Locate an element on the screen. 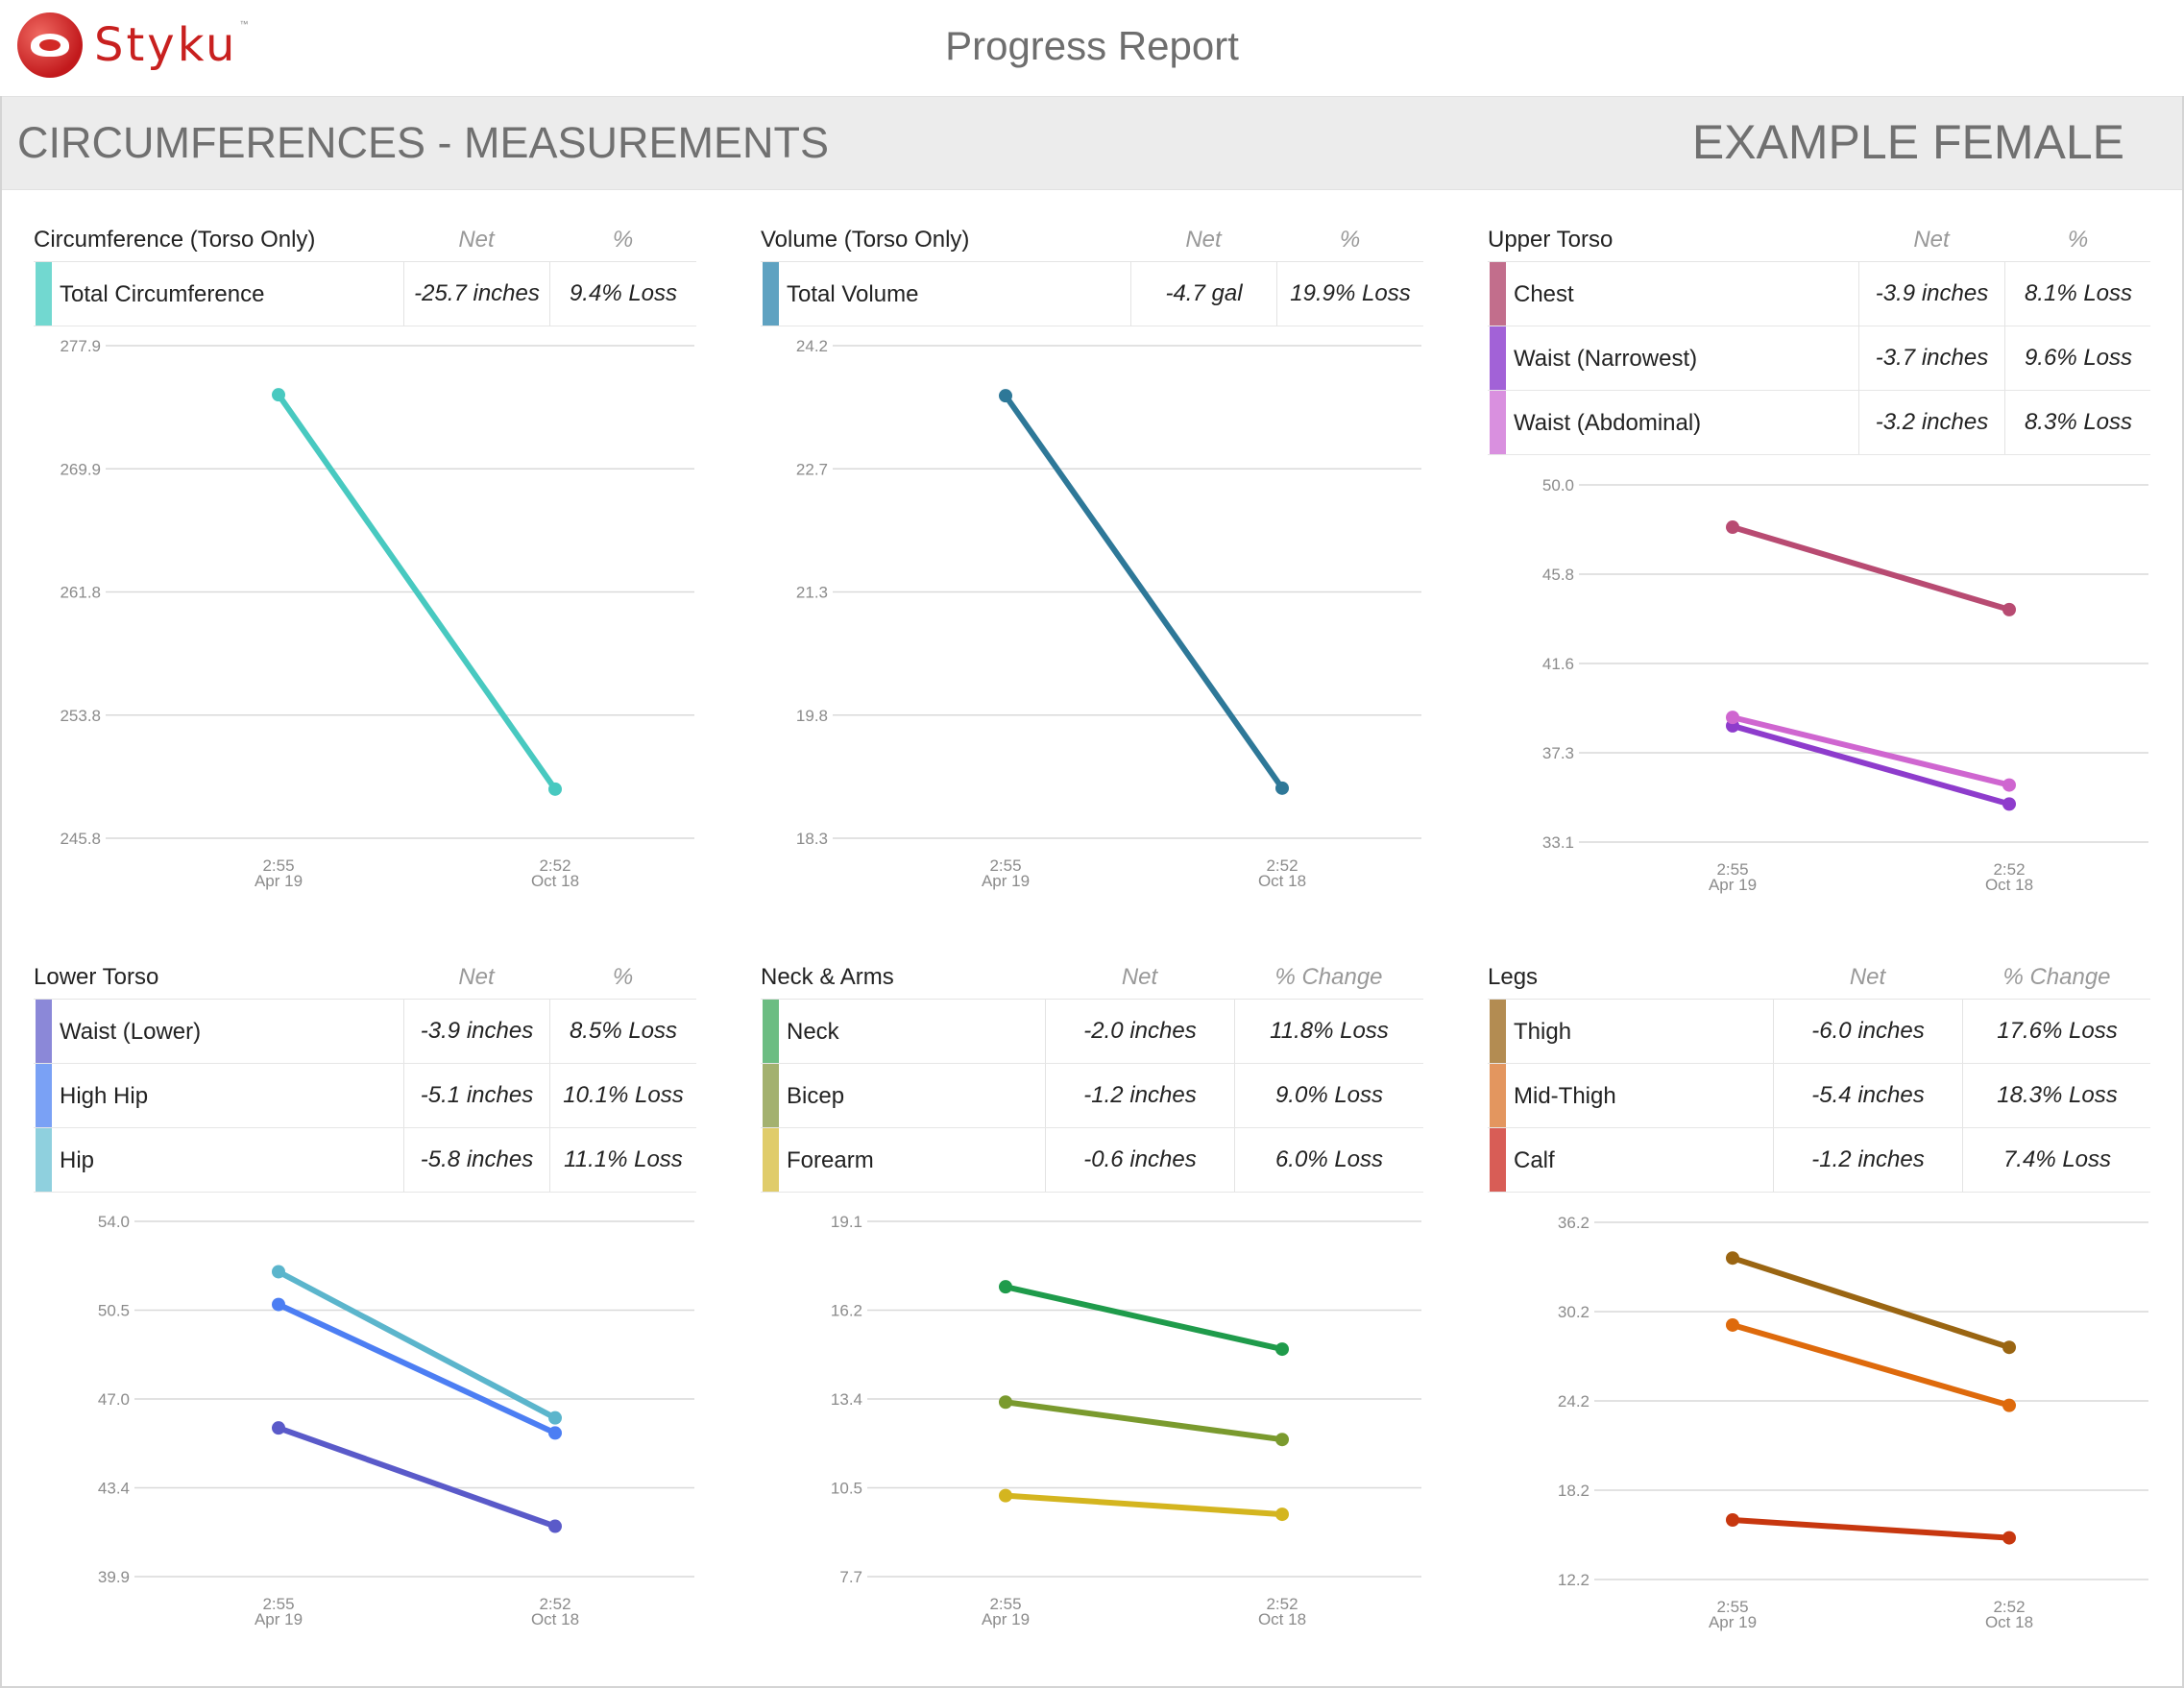 The width and height of the screenshot is (2184, 1688). table-row: Waist (Lower) -3.9 inches 8.5% Loss is located at coordinates (365, 1032).